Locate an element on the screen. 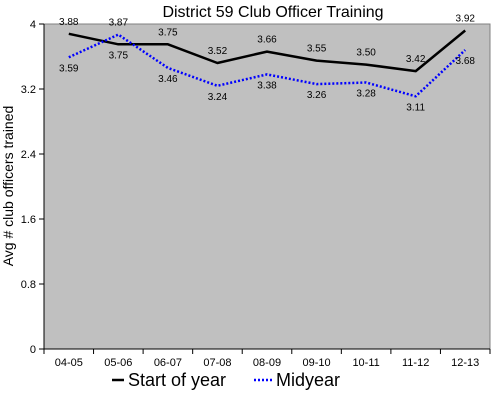  x-tick-label: 08-09 is located at coordinates (267, 363).